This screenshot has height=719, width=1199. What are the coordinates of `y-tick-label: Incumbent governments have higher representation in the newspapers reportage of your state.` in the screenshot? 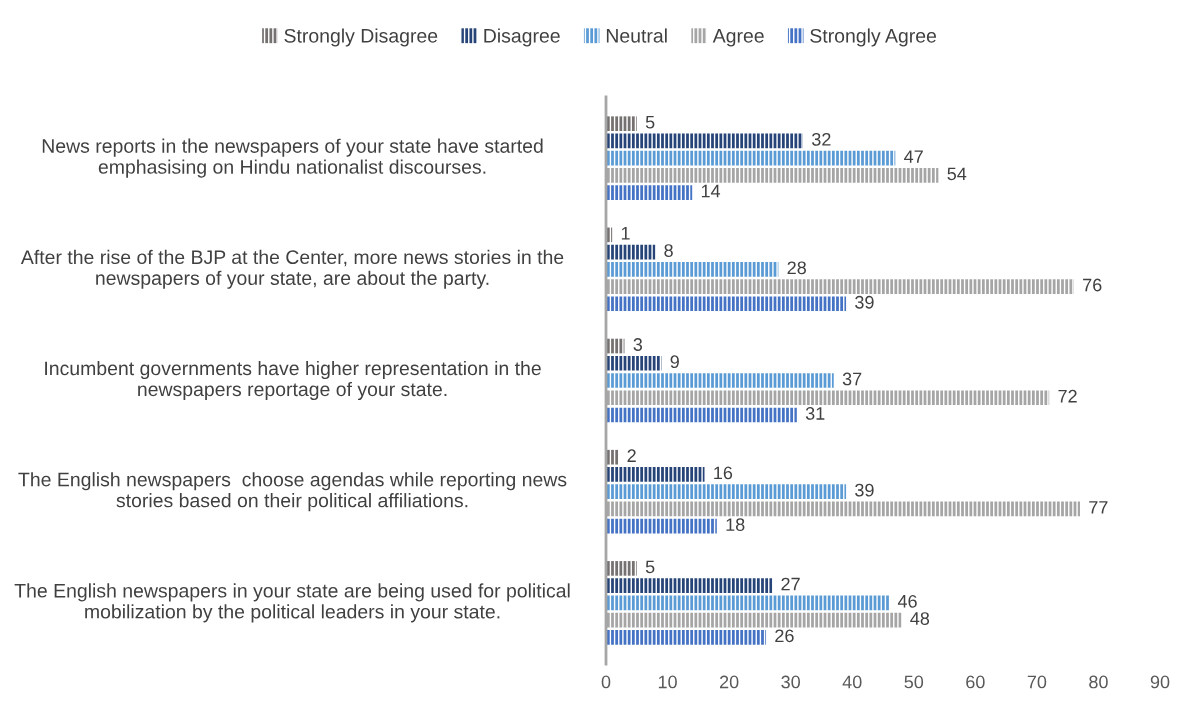 It's located at (293, 380).